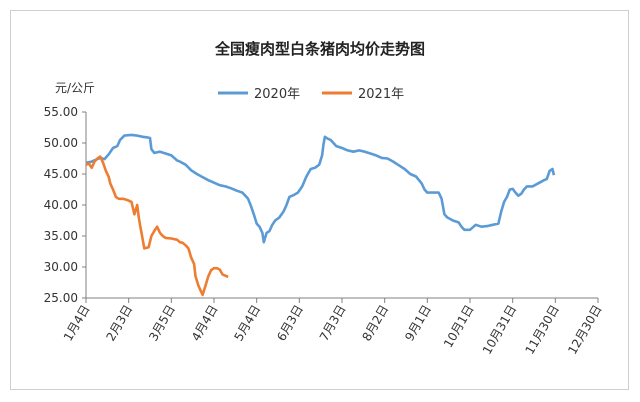 The width and height of the screenshot is (640, 402). What do you see at coordinates (459, 327) in the screenshot?
I see `x-tick-label: 10月1日` at bounding box center [459, 327].